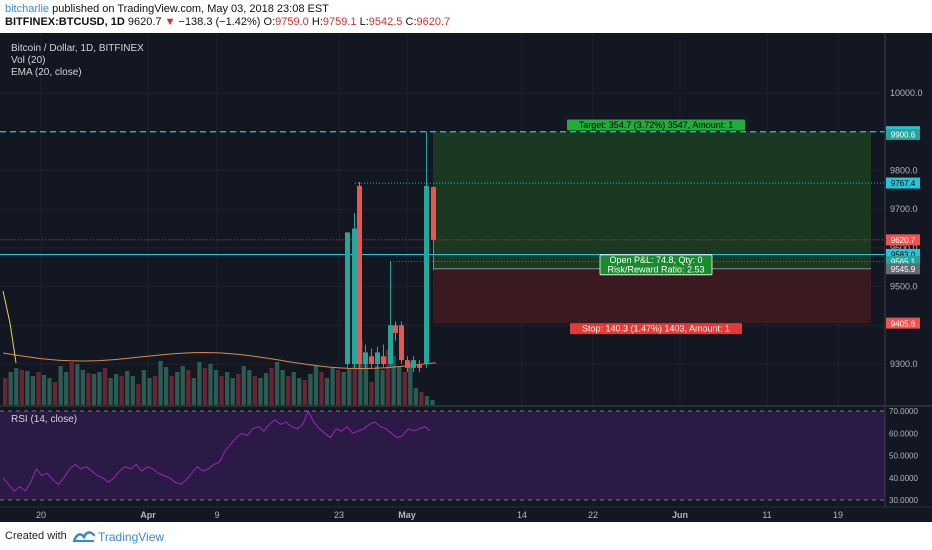  Describe the element at coordinates (292, 22) in the screenshot. I see `open-value: 9759.0` at that location.